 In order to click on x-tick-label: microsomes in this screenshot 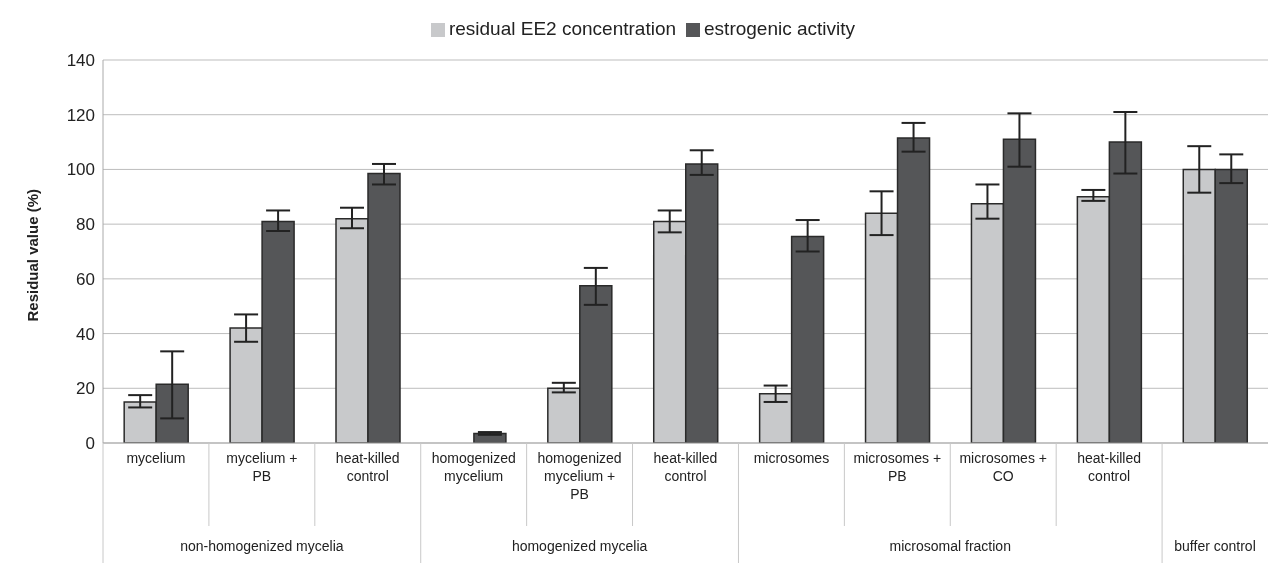, I will do `click(791, 458)`.